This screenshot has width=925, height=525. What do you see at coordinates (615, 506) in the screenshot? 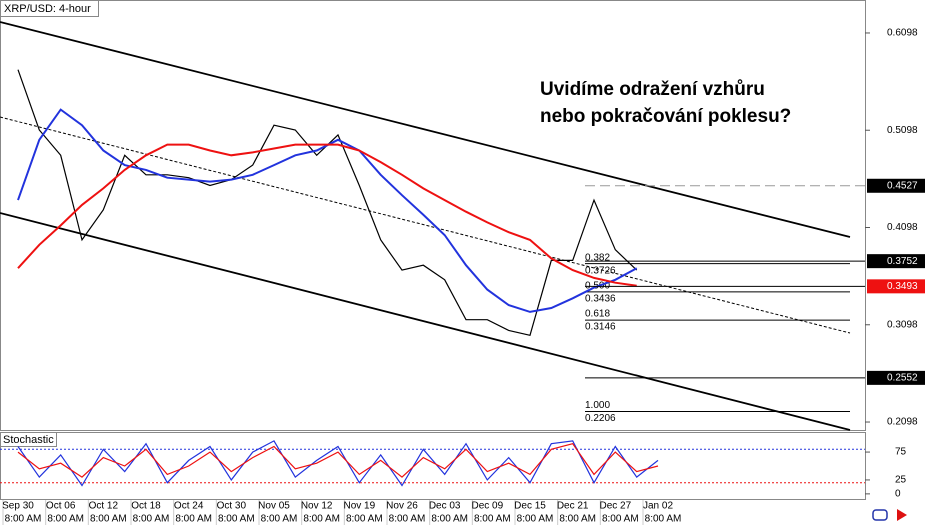
I see `x-tick-label: Dec 27` at bounding box center [615, 506].